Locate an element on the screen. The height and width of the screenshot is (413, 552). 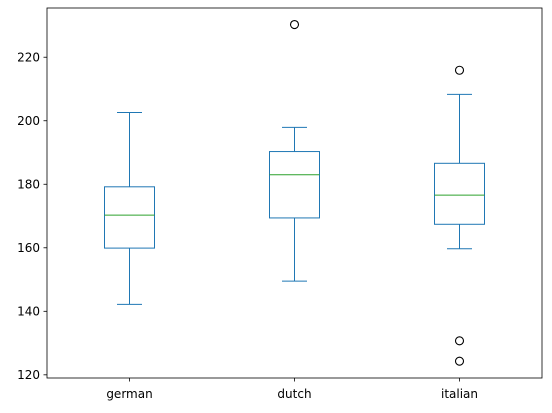
y-tick-label: 180 is located at coordinates (28, 185).